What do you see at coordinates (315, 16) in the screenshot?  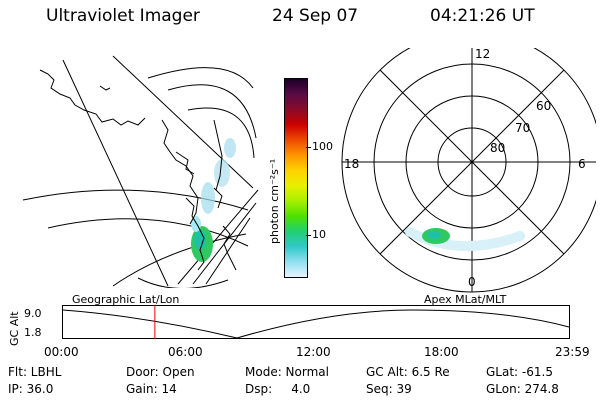 I see `date-label: 24 Sep 07` at bounding box center [315, 16].